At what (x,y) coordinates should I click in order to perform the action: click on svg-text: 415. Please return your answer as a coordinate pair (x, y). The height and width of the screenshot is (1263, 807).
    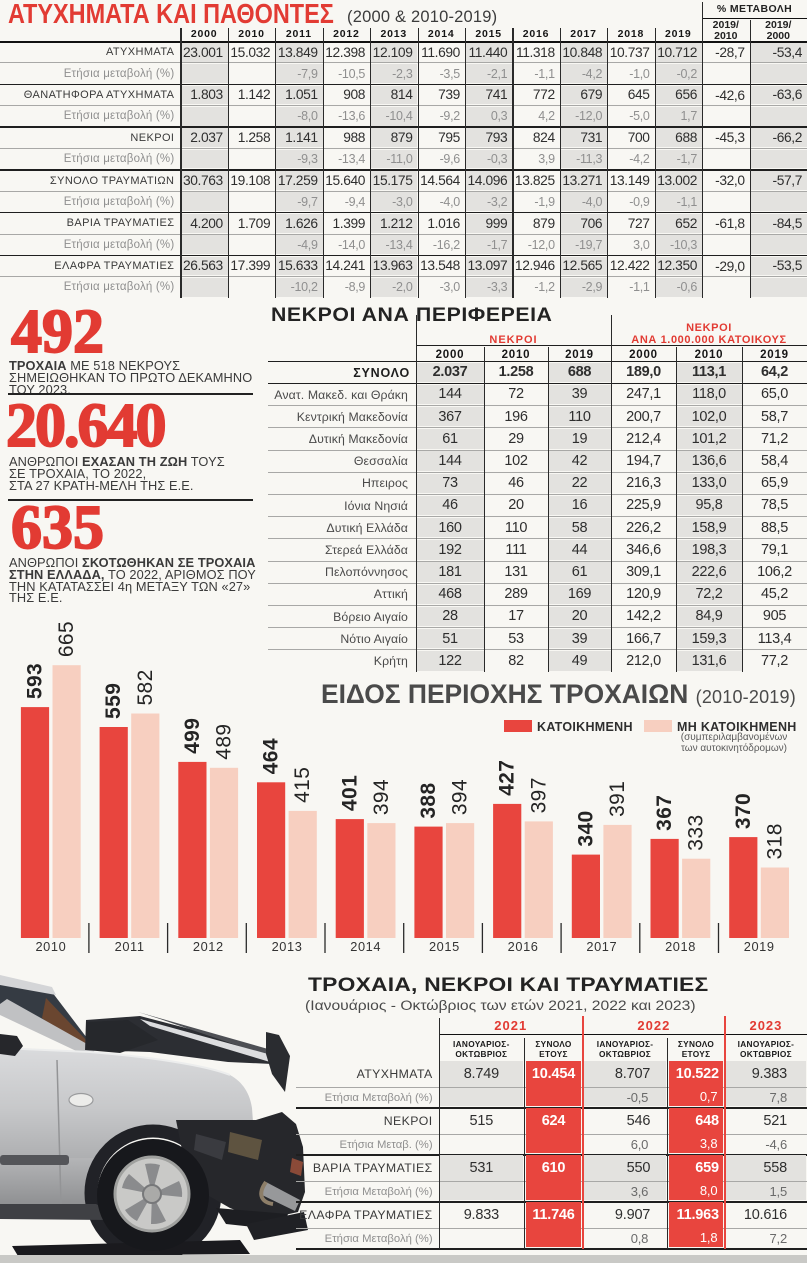
    Looking at the image, I should click on (302, 785).